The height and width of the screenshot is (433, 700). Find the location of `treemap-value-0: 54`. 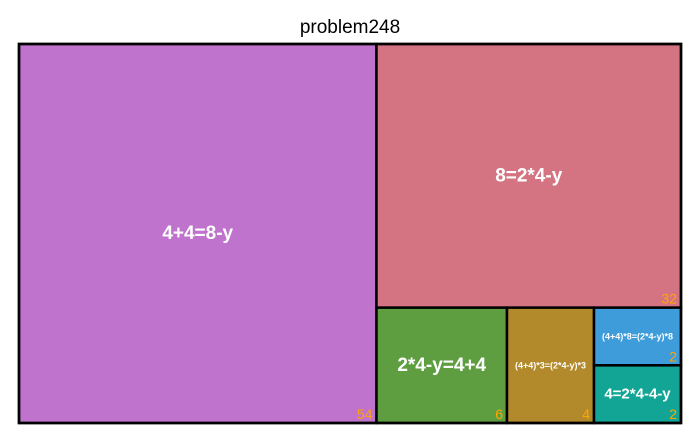

treemap-value-0: 54 is located at coordinates (365, 414).